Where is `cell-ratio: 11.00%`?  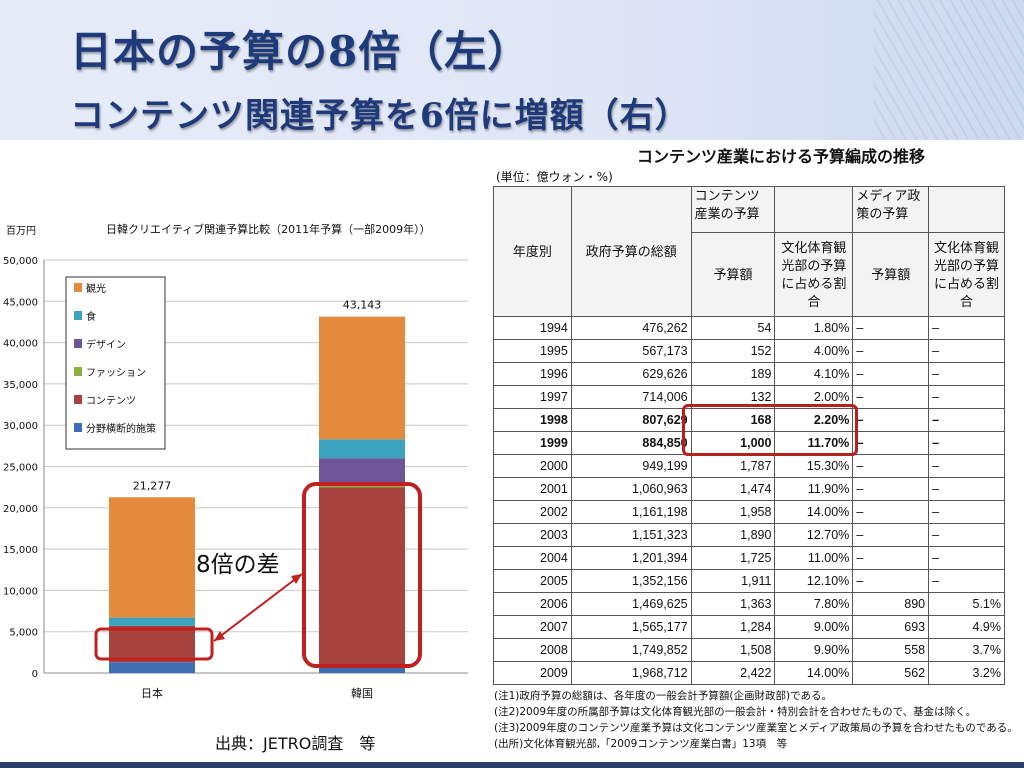 cell-ratio: 11.00% is located at coordinates (814, 558).